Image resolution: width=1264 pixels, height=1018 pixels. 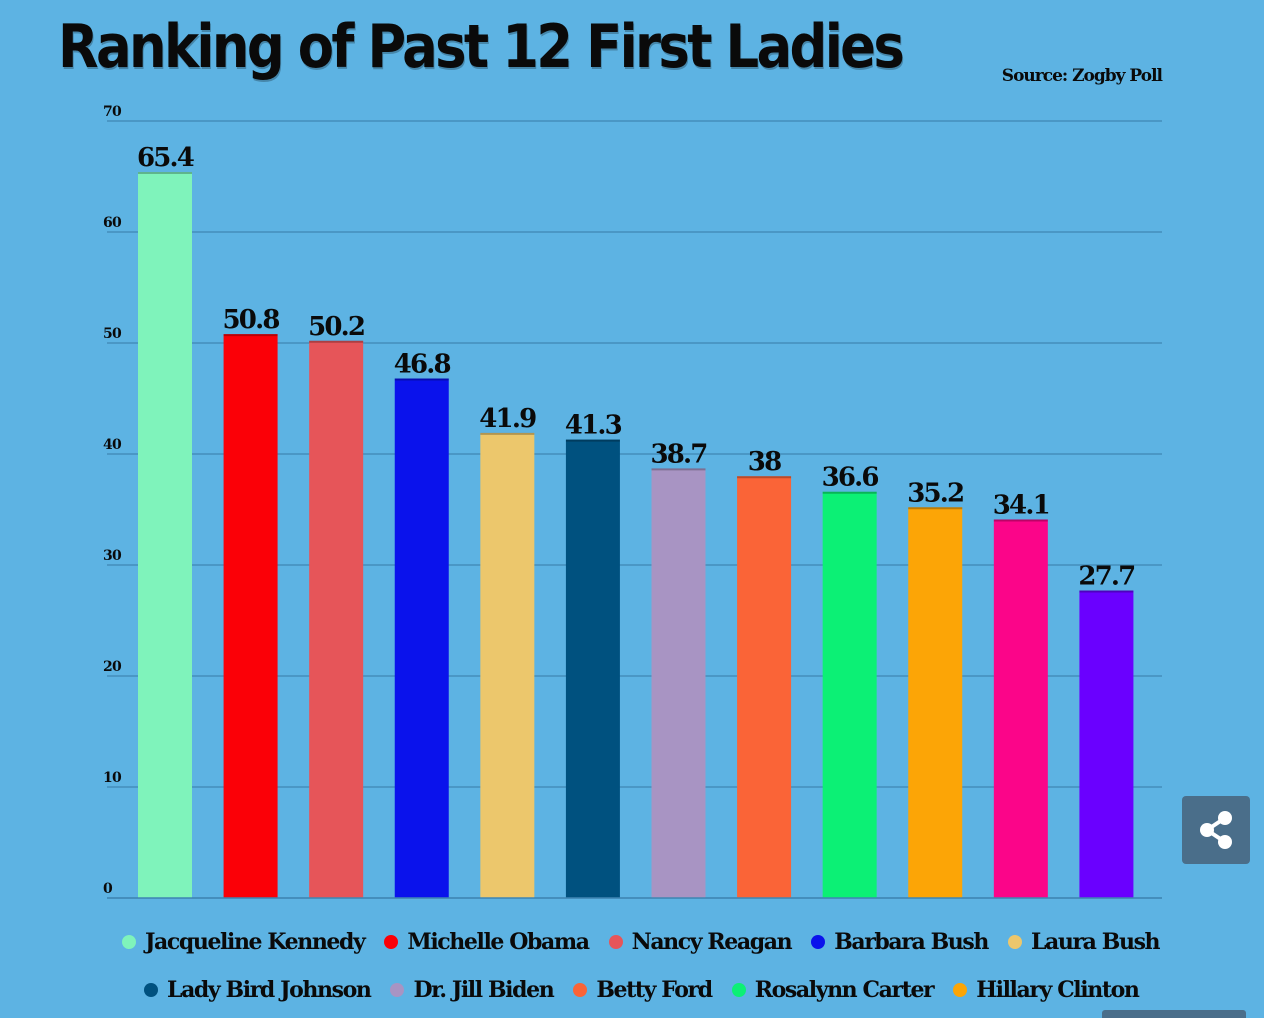 I want to click on legend-item: Barbara Bush, so click(x=900, y=942).